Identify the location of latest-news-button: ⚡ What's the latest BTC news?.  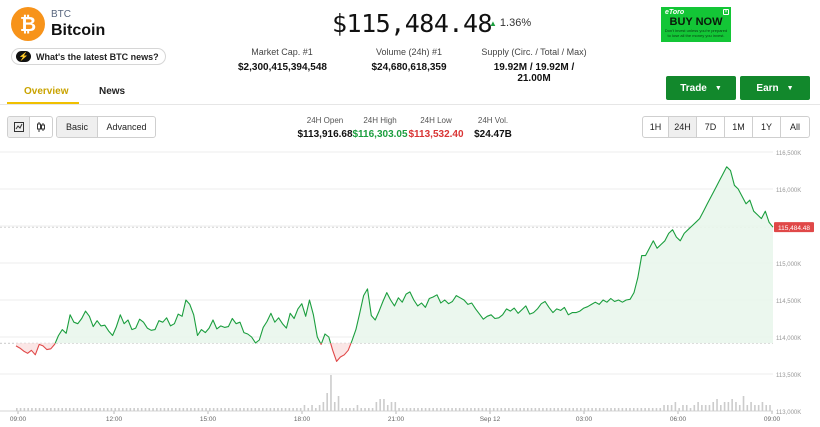
(88, 56).